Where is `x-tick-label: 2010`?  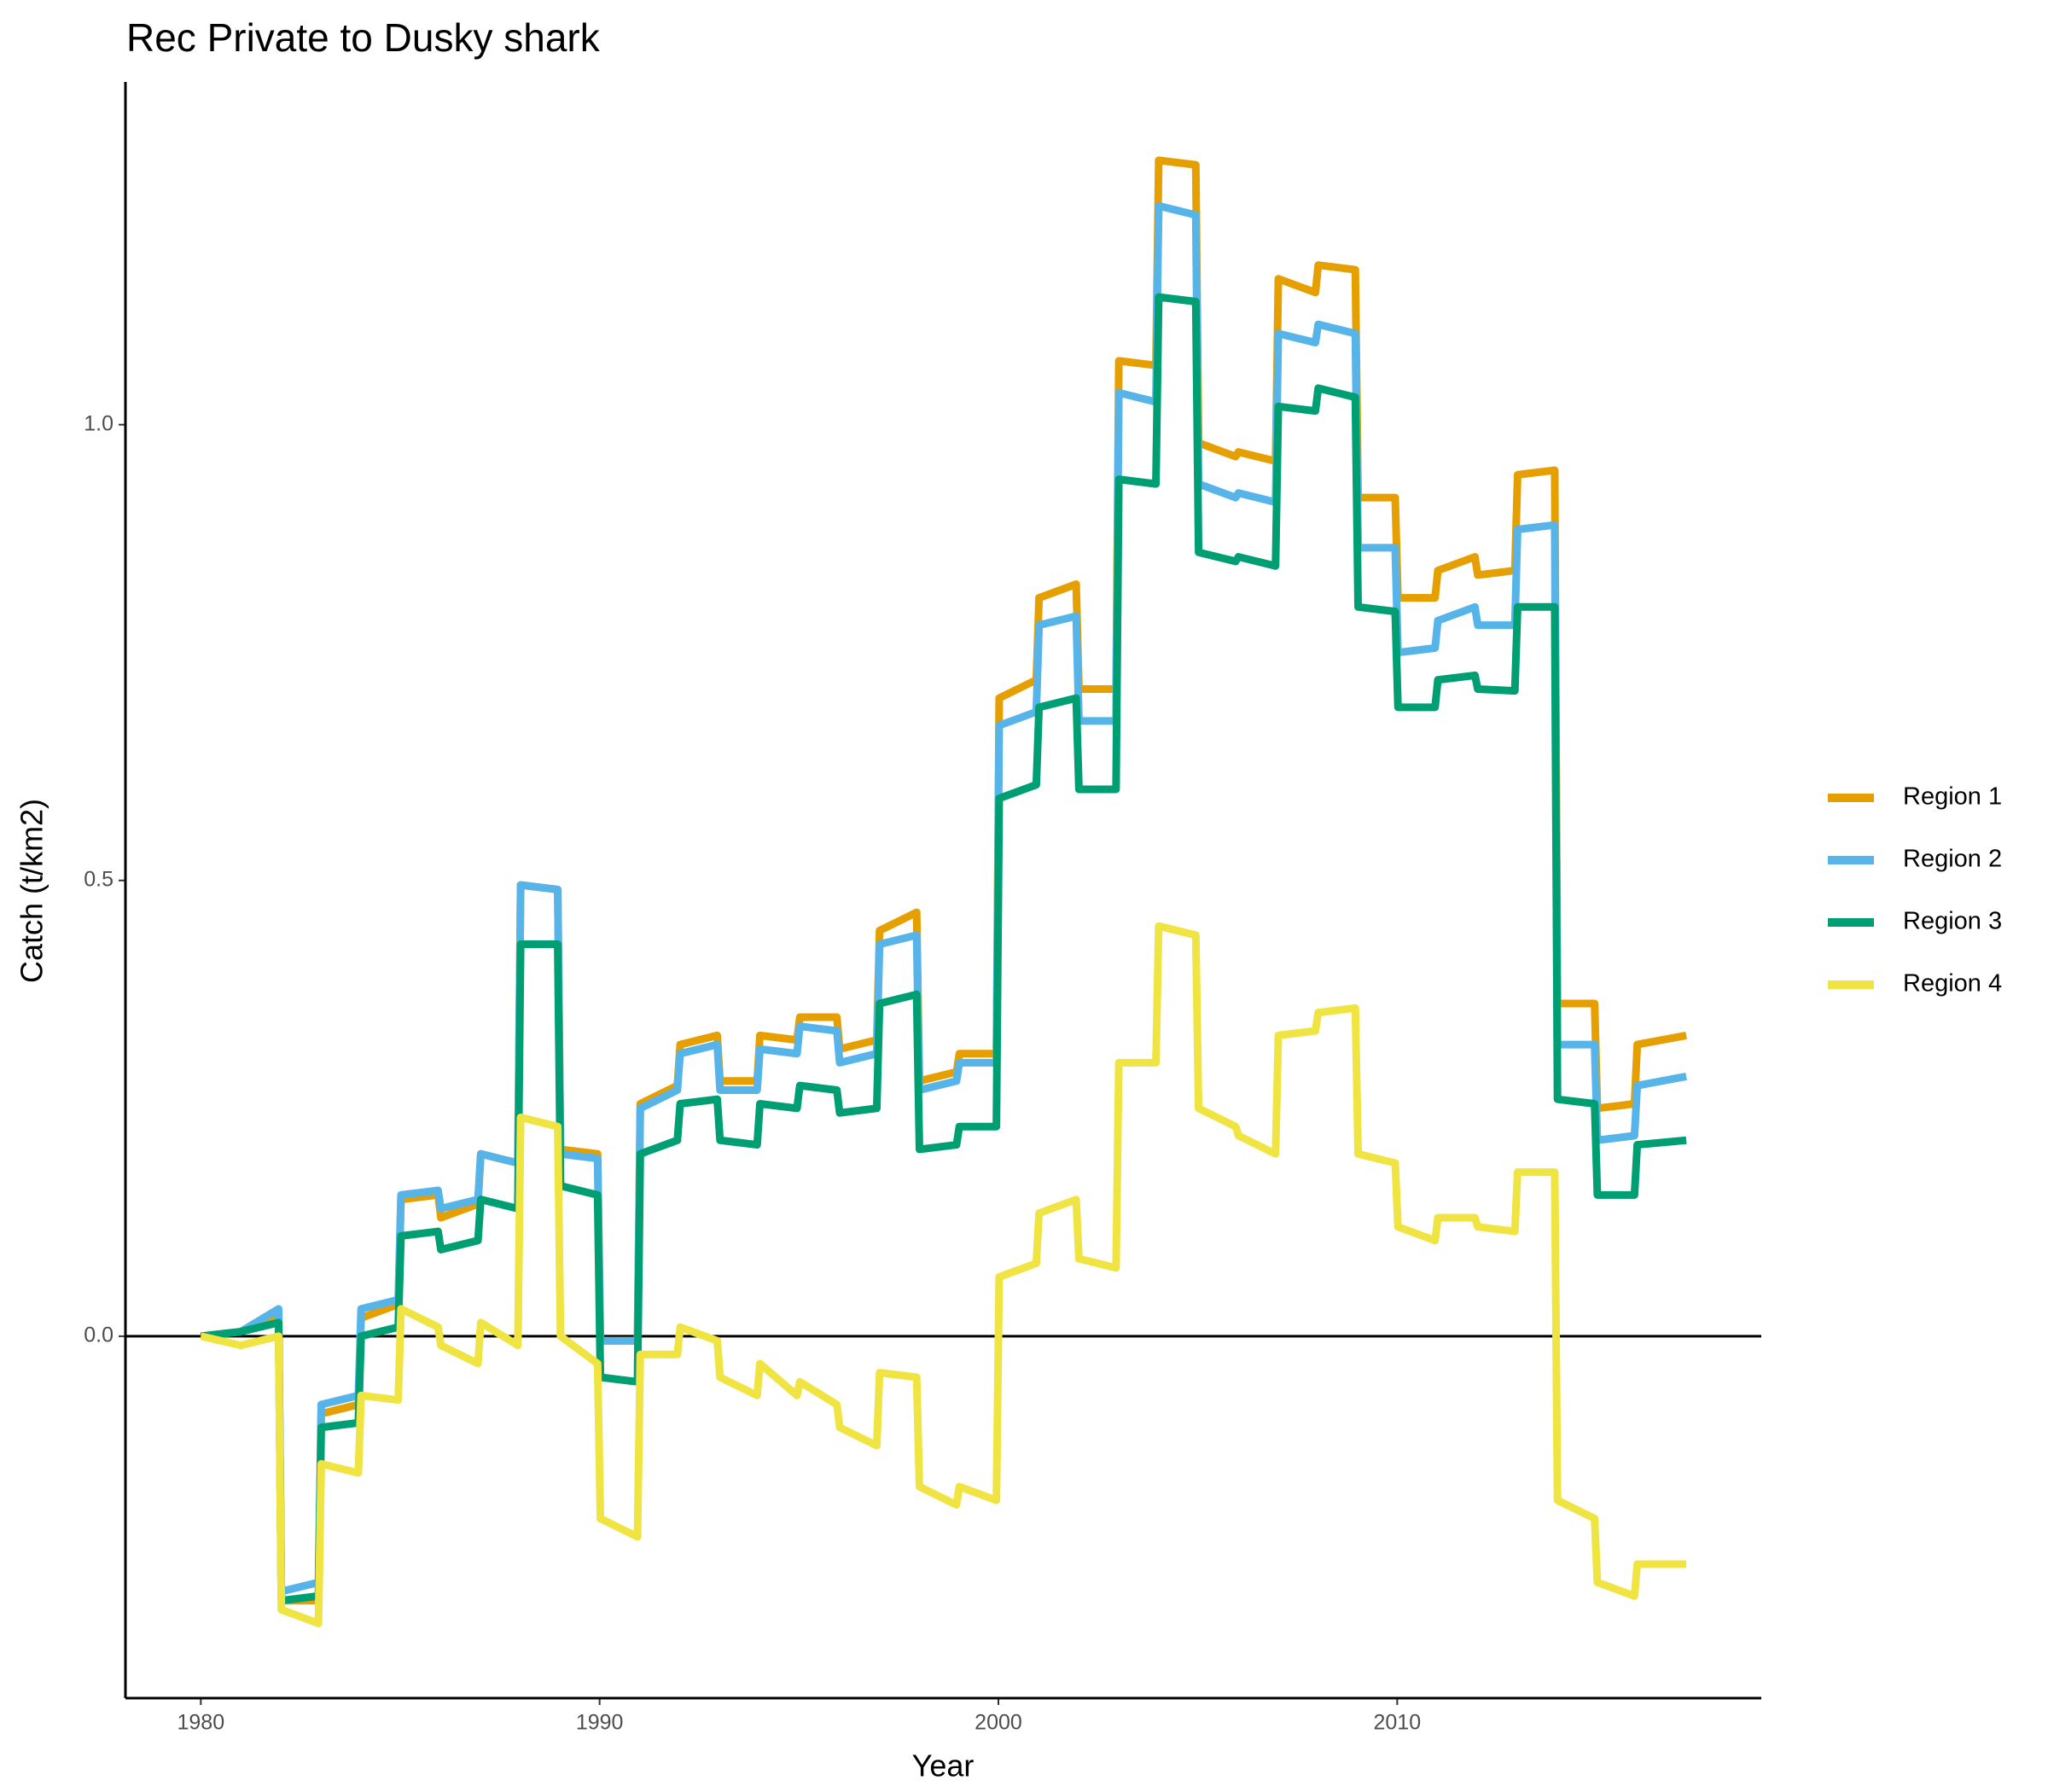
x-tick-label: 2010 is located at coordinates (1398, 1723).